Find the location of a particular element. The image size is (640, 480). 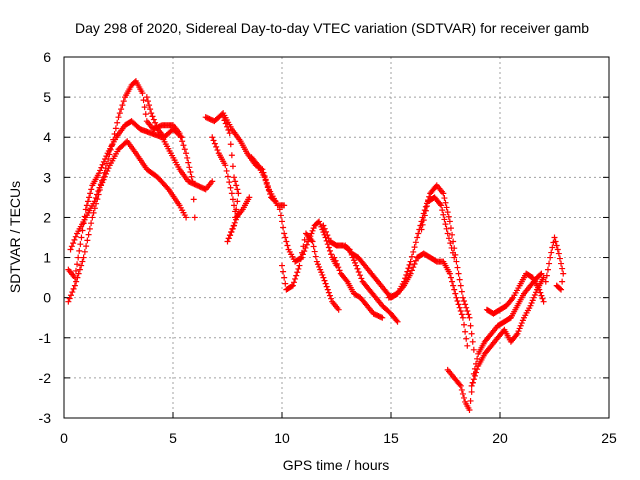

x-tick-label: 10 is located at coordinates (282, 438).